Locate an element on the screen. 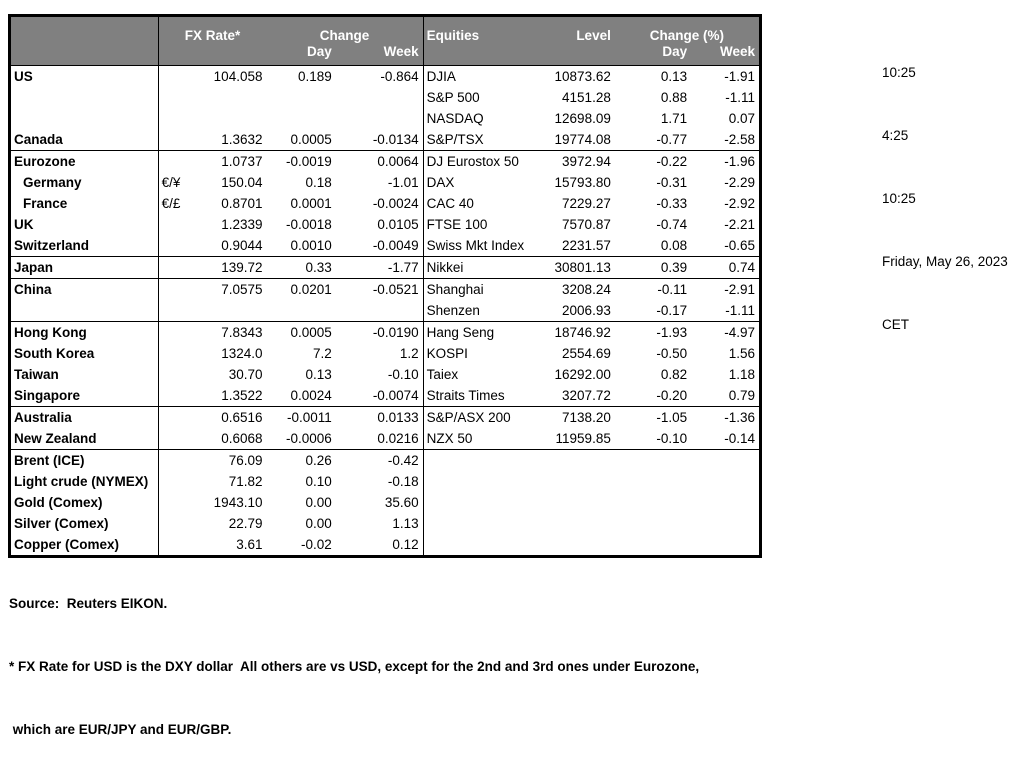 The image size is (1030, 761). equity-change-week-value: -1.36 is located at coordinates (739, 417).